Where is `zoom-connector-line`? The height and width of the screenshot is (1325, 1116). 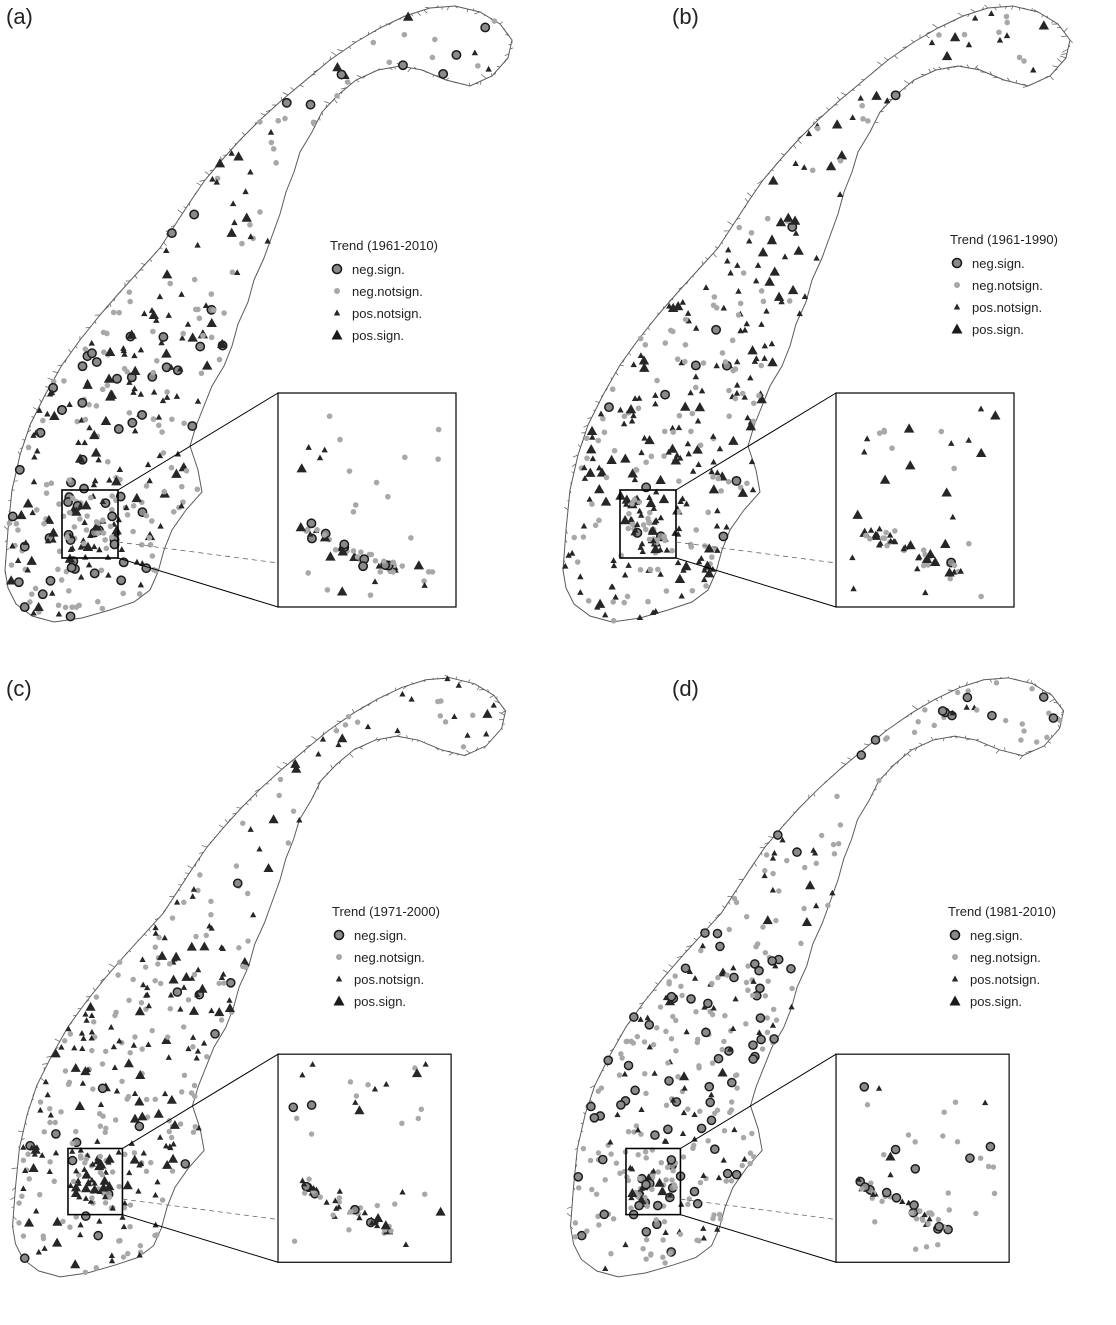 zoom-connector-line is located at coordinates (200, 1238).